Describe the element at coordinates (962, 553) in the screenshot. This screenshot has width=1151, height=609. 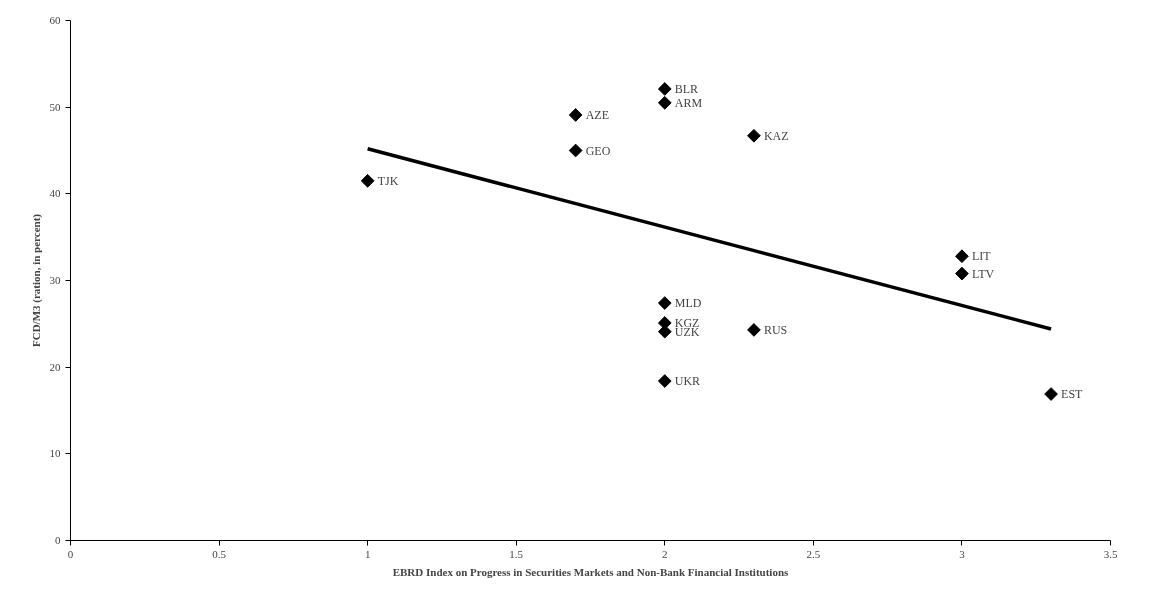
I see `x-tick-label: 3` at that location.